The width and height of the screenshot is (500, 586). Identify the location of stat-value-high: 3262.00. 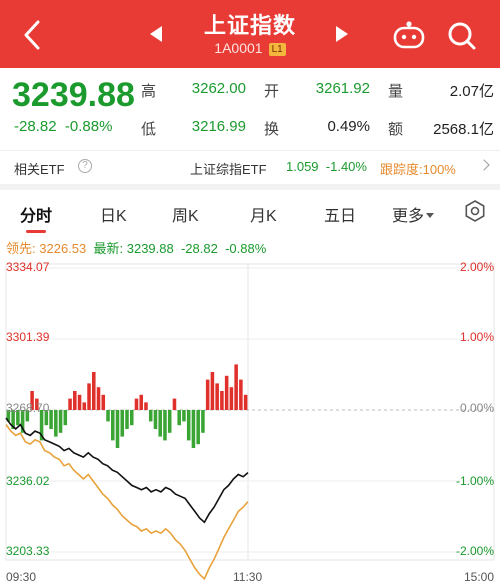
(218, 88).